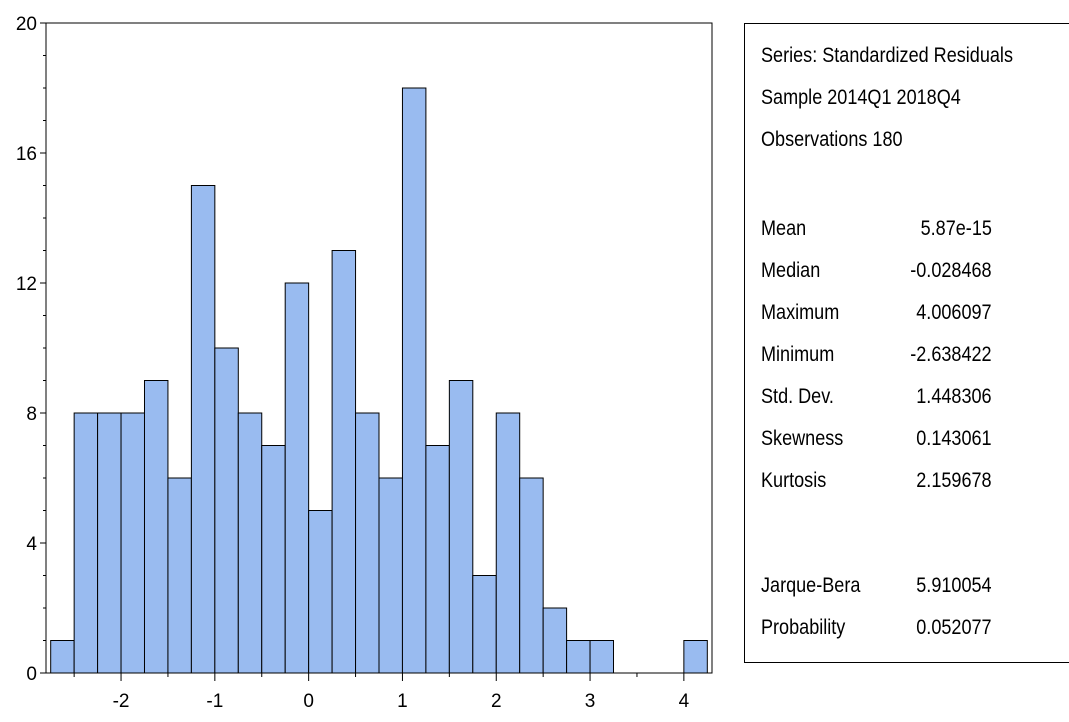 The width and height of the screenshot is (1069, 722). What do you see at coordinates (784, 228) in the screenshot?
I see `stat-label: Mean` at bounding box center [784, 228].